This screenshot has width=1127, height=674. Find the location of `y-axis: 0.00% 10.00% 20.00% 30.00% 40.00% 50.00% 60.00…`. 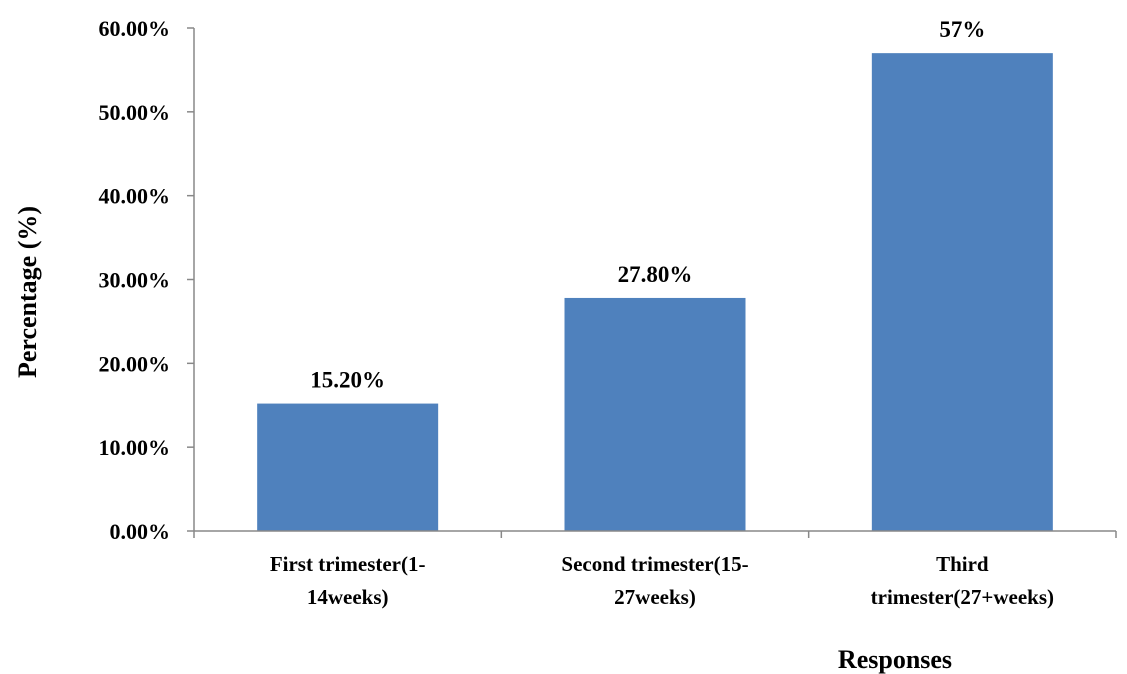

y-axis: 0.00% 10.00% 20.00% 30.00% 40.00% 50.00% 60.00… is located at coordinates (147, 280).